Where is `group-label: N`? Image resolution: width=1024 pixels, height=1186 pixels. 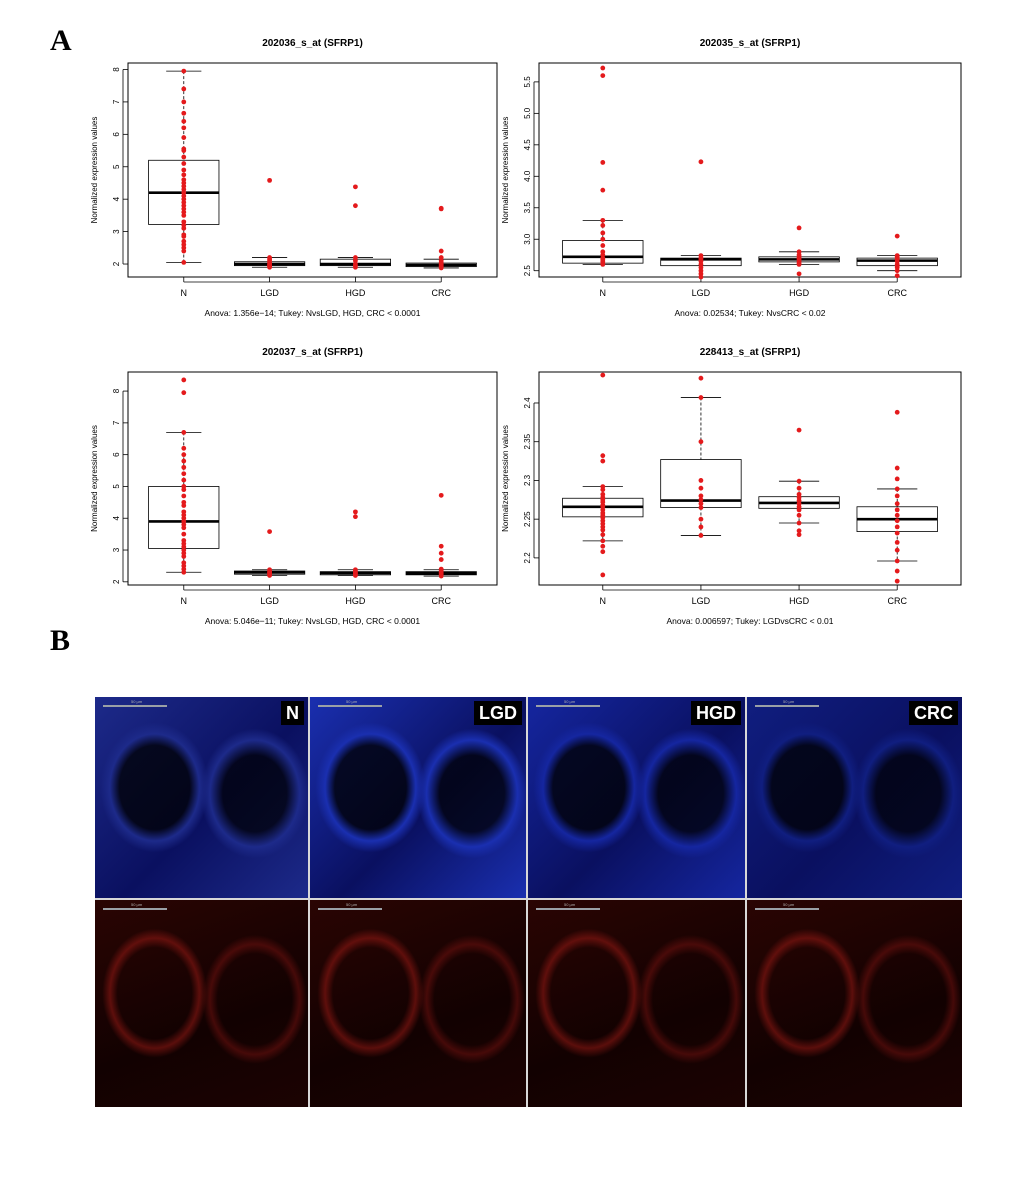
group-label: N is located at coordinates (292, 713).